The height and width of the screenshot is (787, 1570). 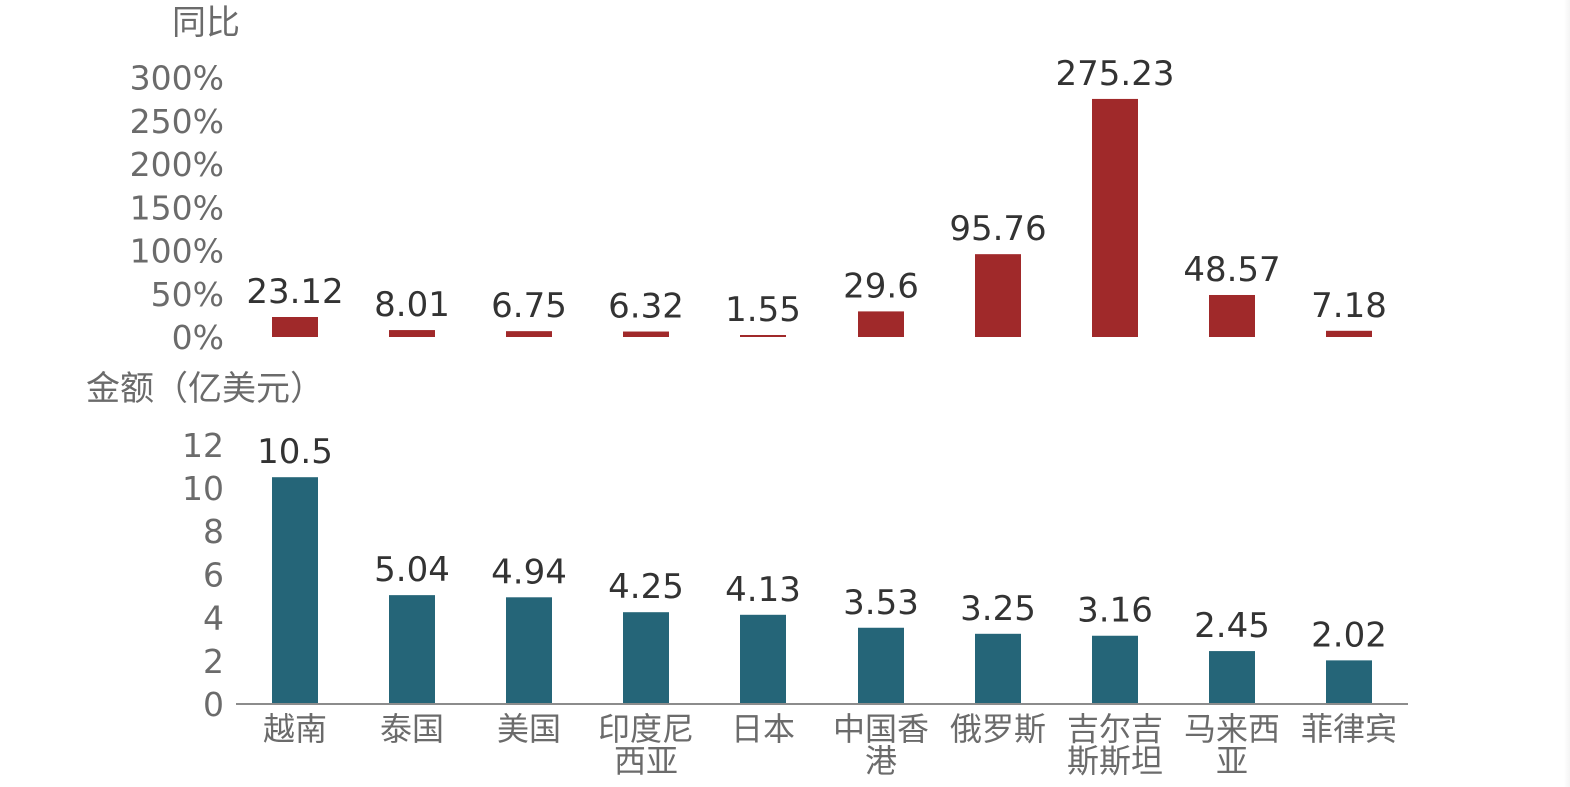 What do you see at coordinates (177, 121) in the screenshot?
I see `yoy-tick-label: 250%` at bounding box center [177, 121].